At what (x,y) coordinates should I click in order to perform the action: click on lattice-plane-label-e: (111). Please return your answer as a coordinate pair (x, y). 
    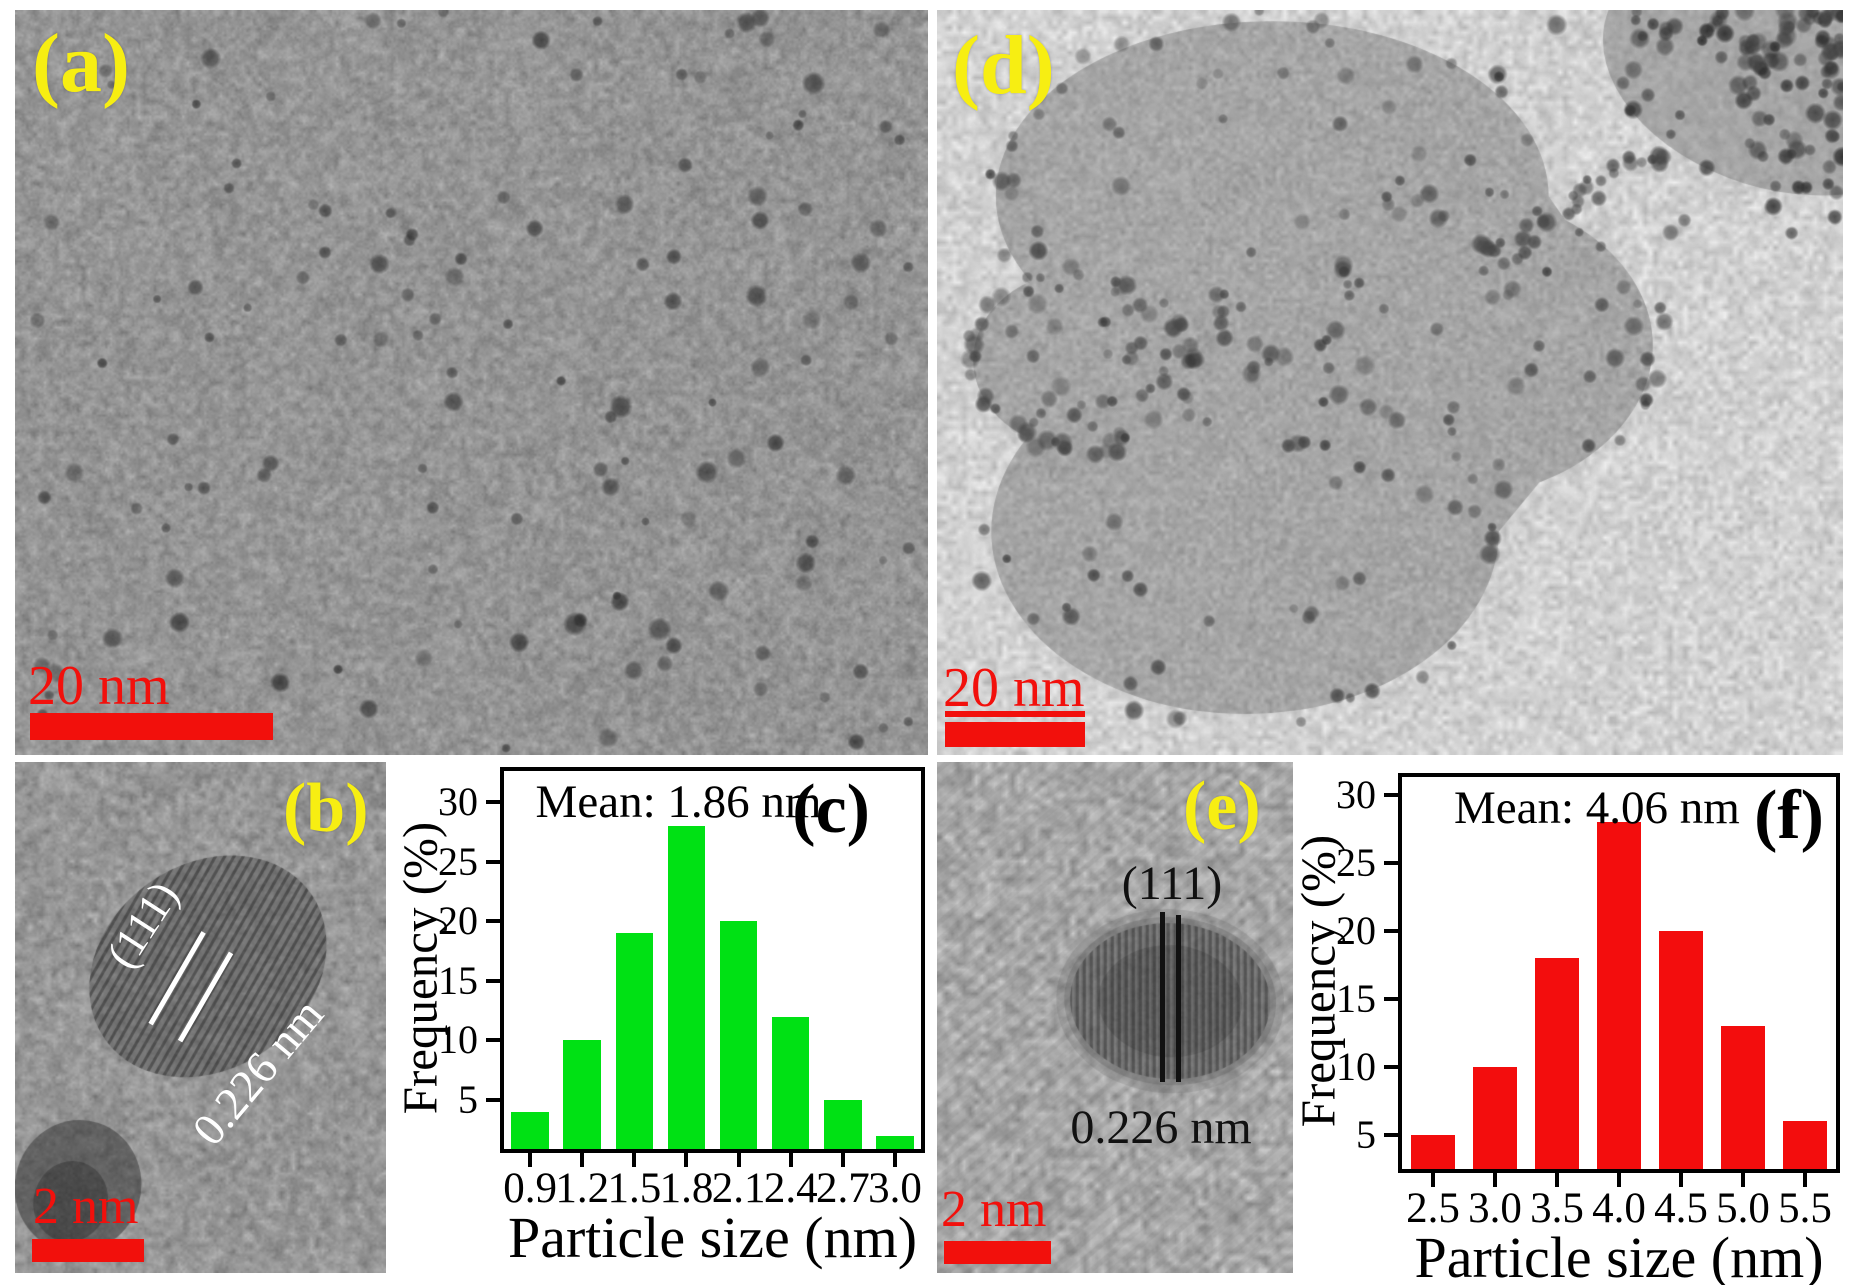
    Looking at the image, I should click on (1172, 883).